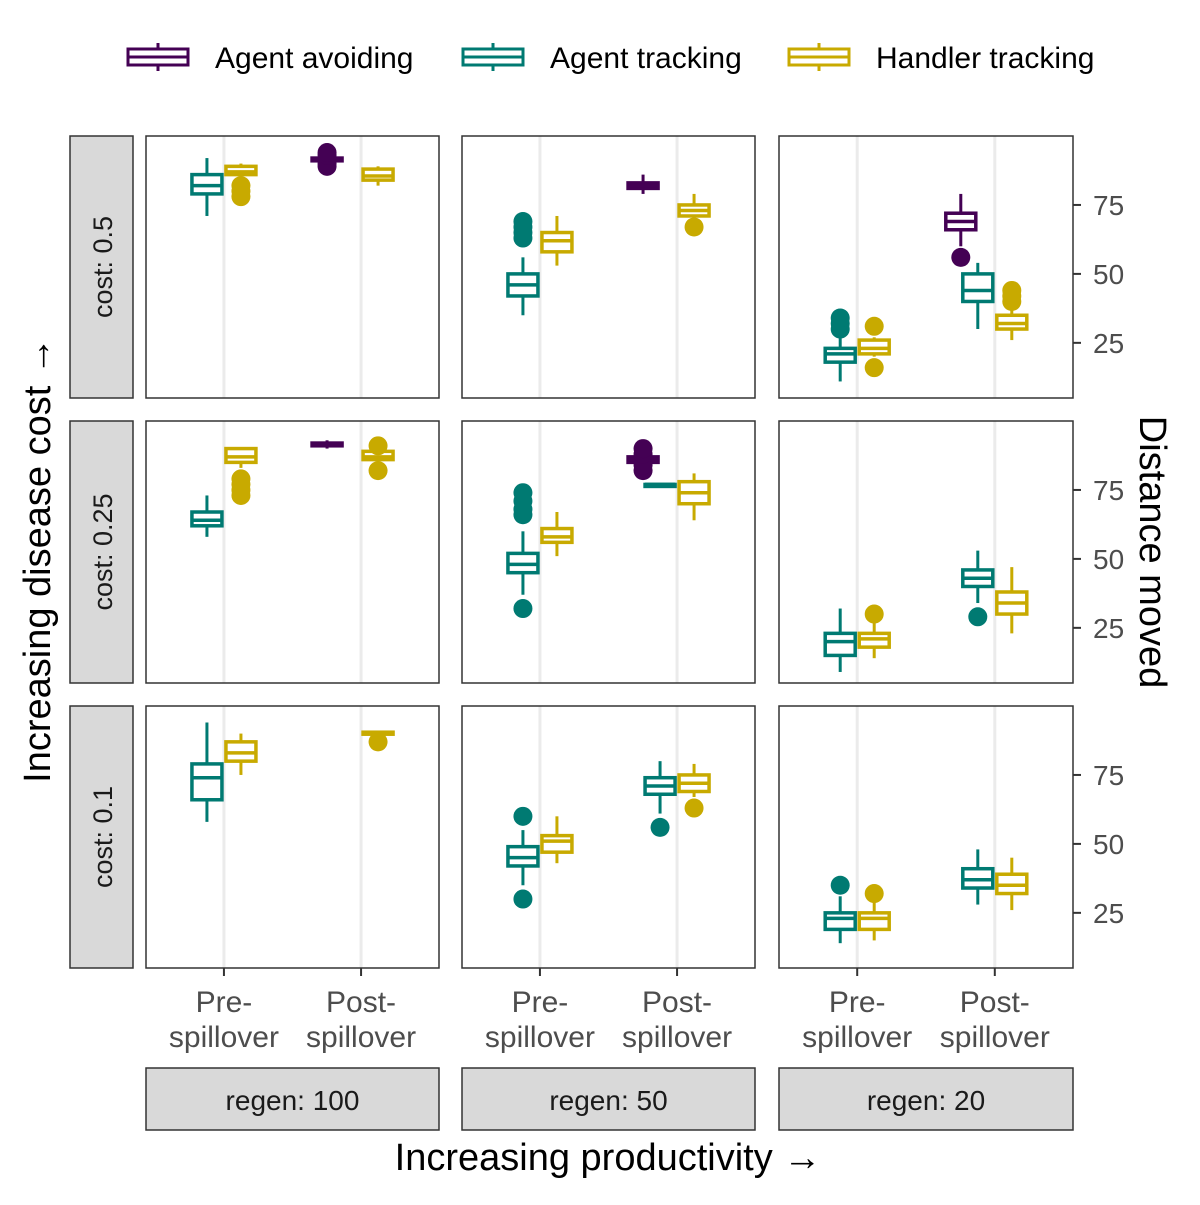 The width and height of the screenshot is (1200, 1205). I want to click on col-strip: regen: 100, so click(292, 1099).